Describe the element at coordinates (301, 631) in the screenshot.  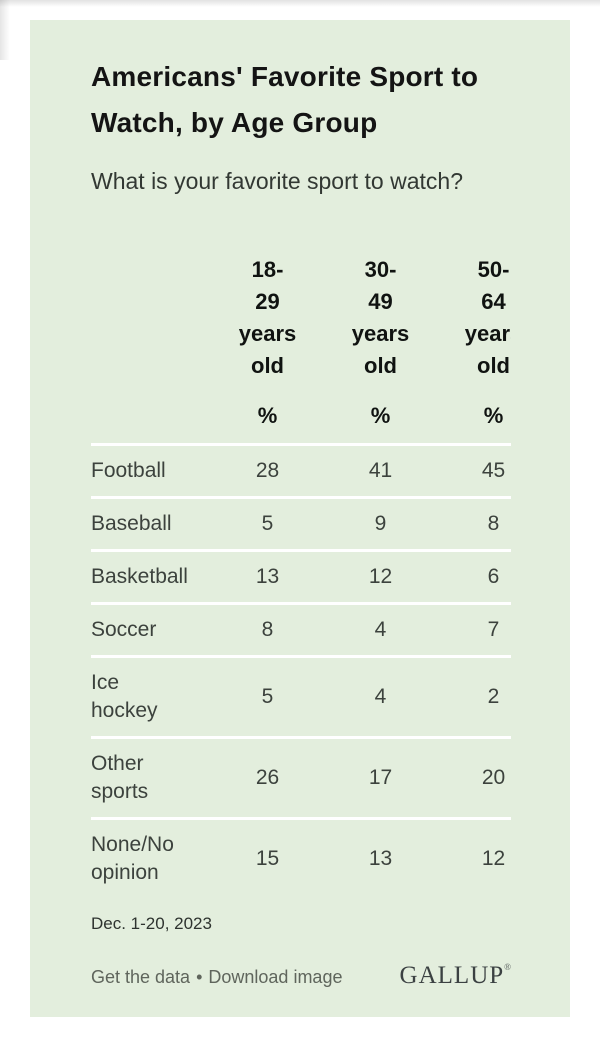
I see `table-row: Soccer 8 4 7` at that location.